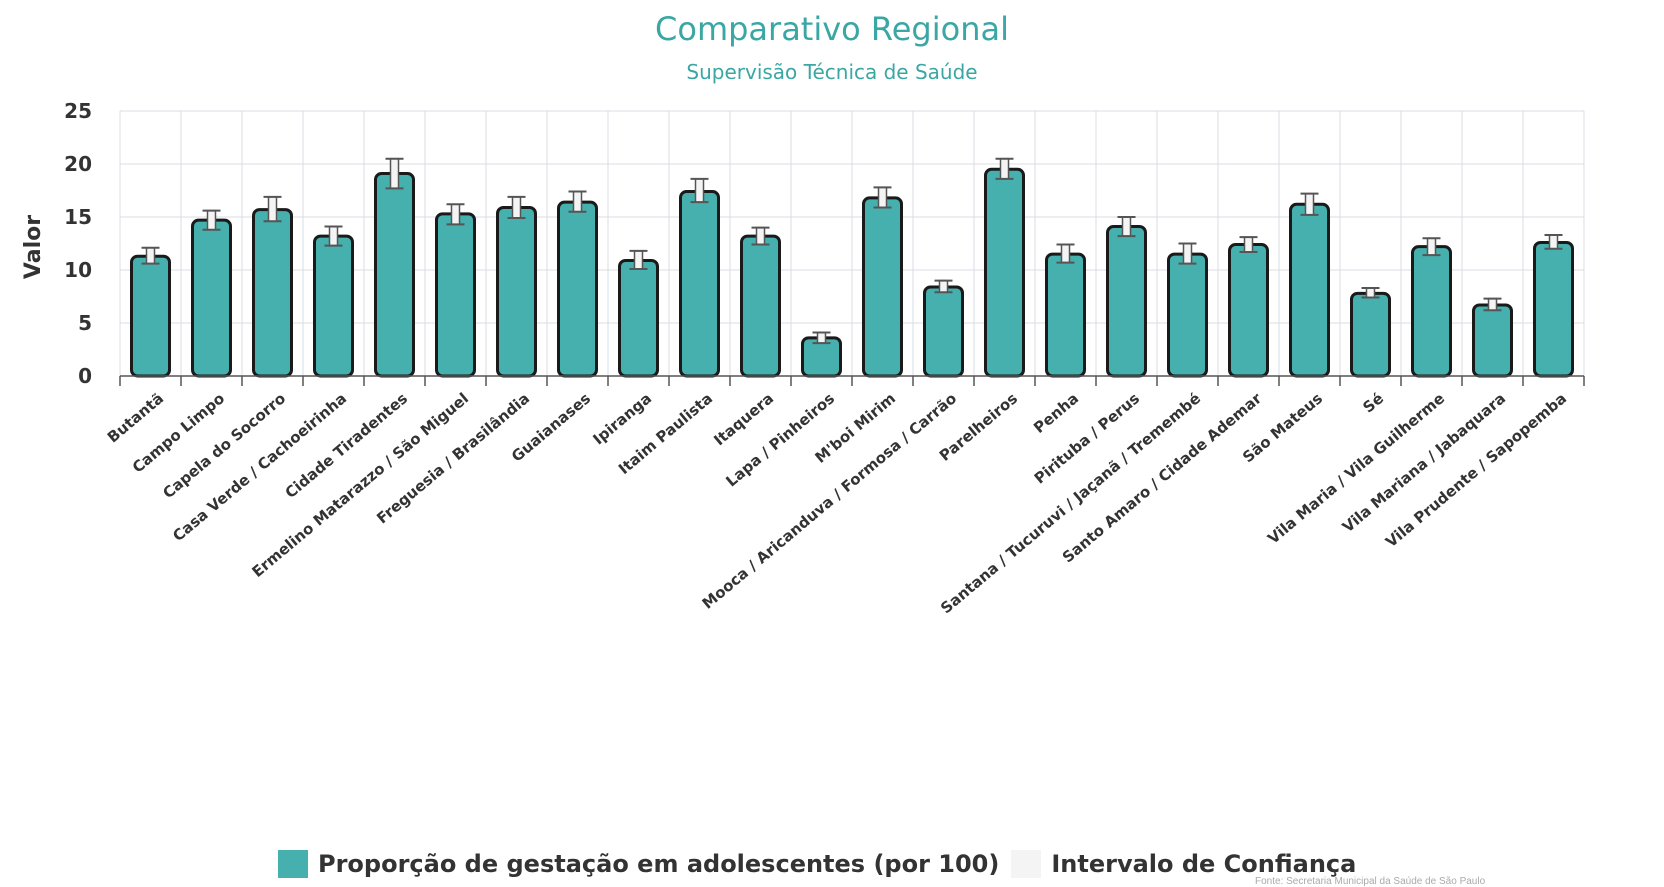 Image resolution: width=1664 pixels, height=887 pixels. I want to click on legend-item-confidence: Intervalo de Confiança, so click(1183, 864).